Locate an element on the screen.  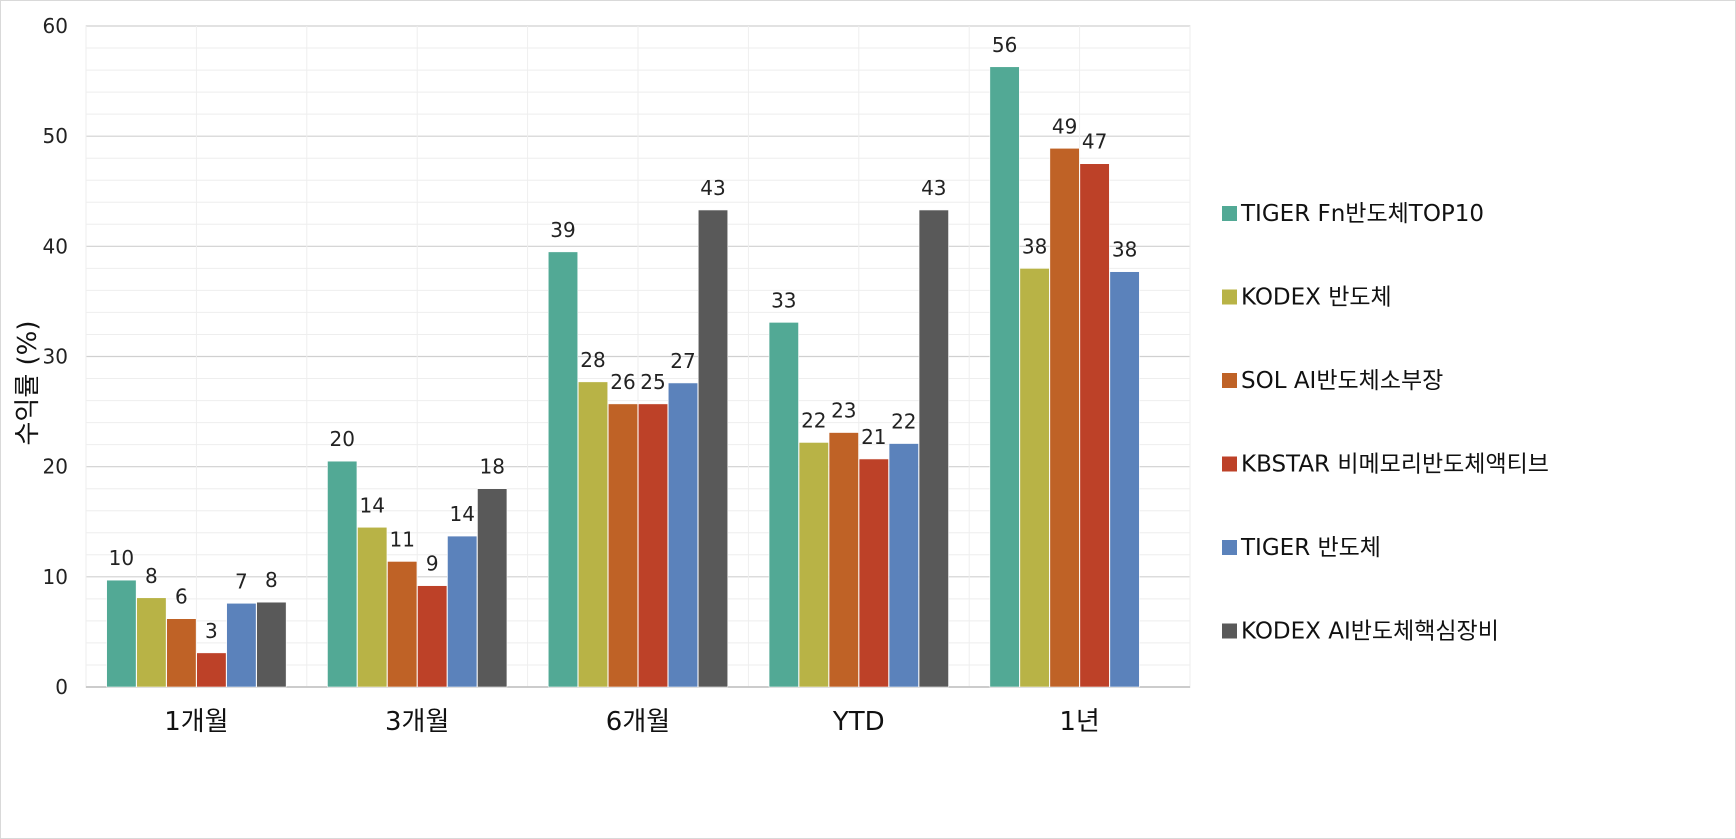
legend-label: KODEX AI반도체핵심장비 is located at coordinates (1370, 632).